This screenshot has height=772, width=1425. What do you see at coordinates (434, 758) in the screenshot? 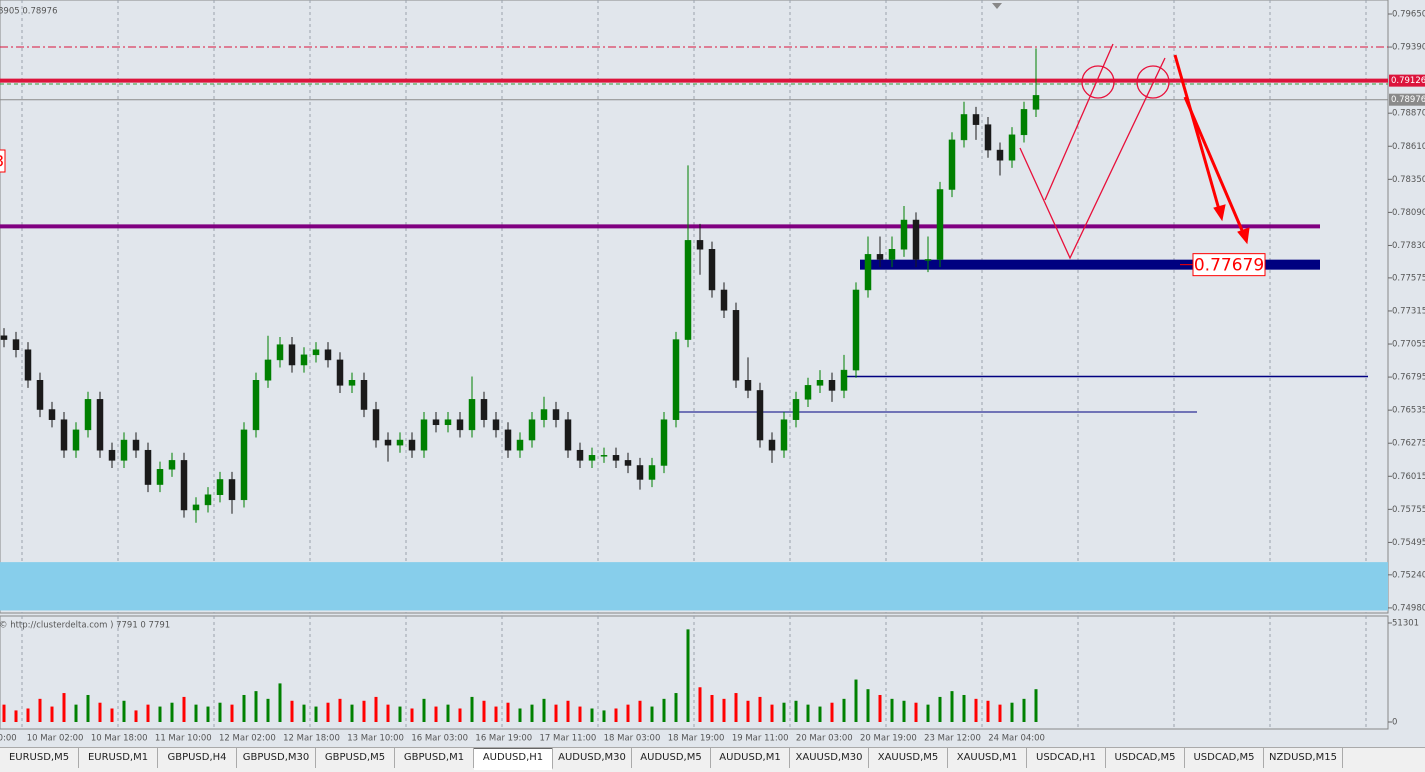
I see `symbol-tab: GBPUSD,M1` at bounding box center [434, 758].